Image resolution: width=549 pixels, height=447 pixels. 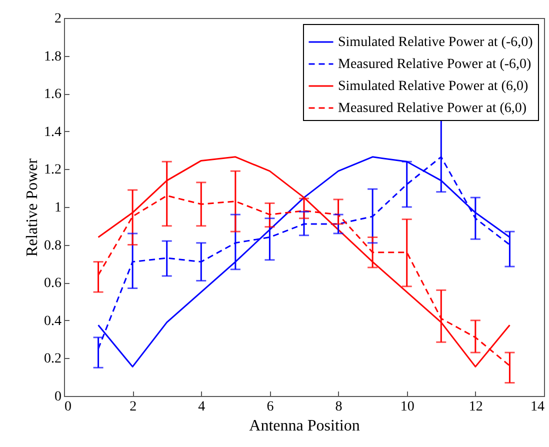 What do you see at coordinates (436, 42) in the screenshot?
I see `legend-label: Simulated Relative Power at (-6,0)` at bounding box center [436, 42].